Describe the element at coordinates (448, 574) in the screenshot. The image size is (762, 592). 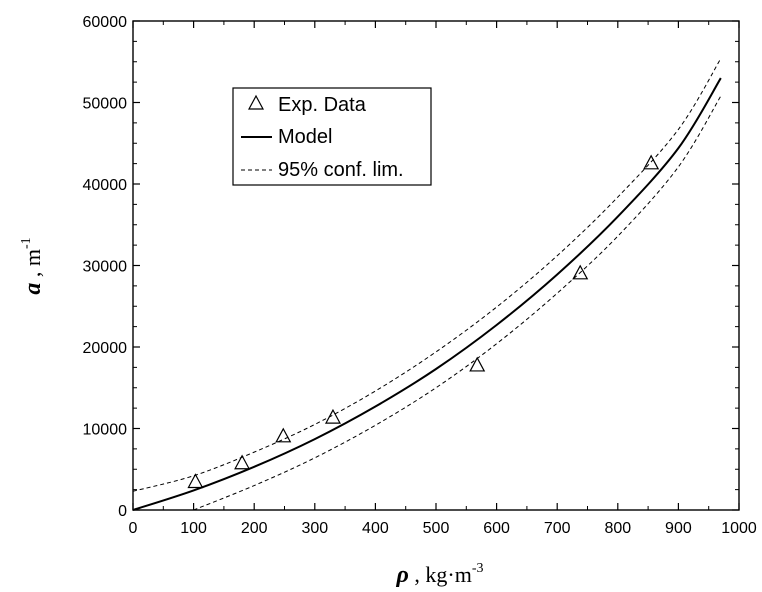
I see `x-axis-unit: kg·m` at that location.